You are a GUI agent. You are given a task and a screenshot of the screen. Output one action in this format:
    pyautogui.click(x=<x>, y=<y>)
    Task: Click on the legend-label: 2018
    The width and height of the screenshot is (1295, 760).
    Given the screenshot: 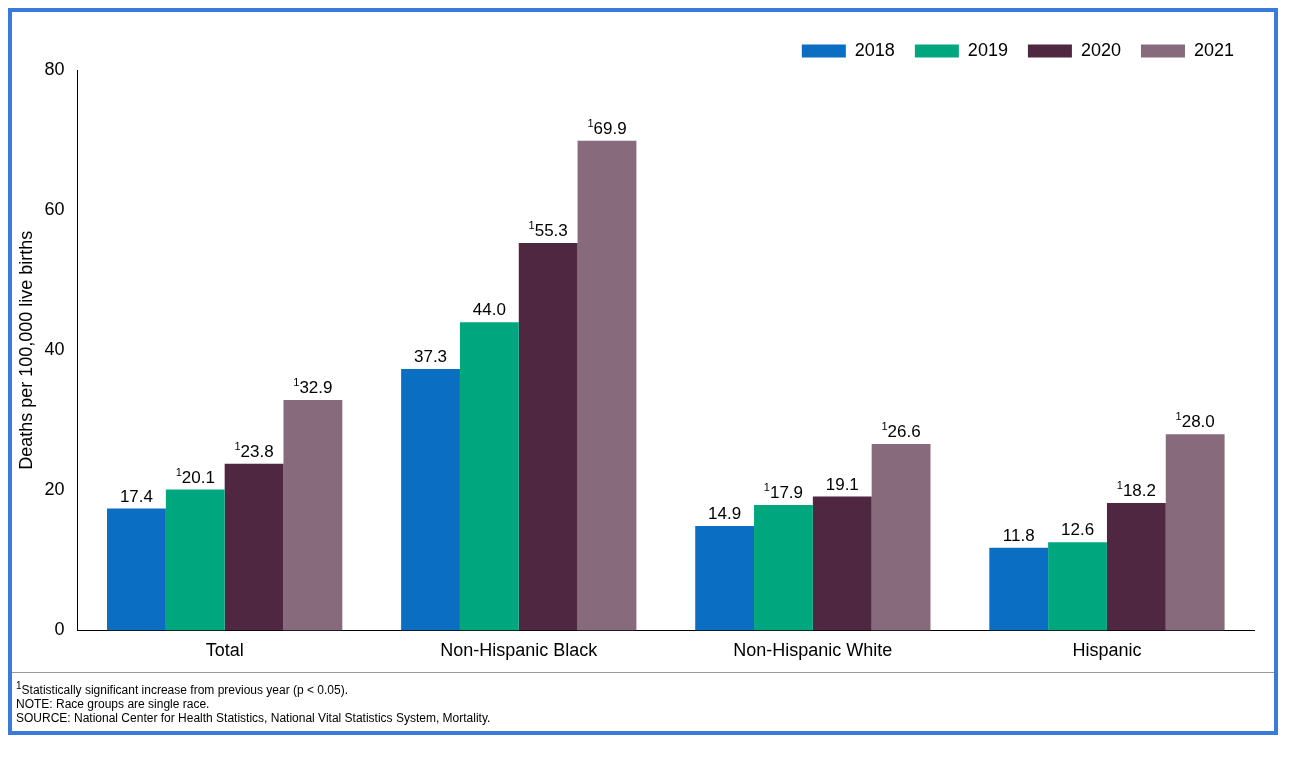 What is the action you would take?
    pyautogui.click(x=874, y=49)
    